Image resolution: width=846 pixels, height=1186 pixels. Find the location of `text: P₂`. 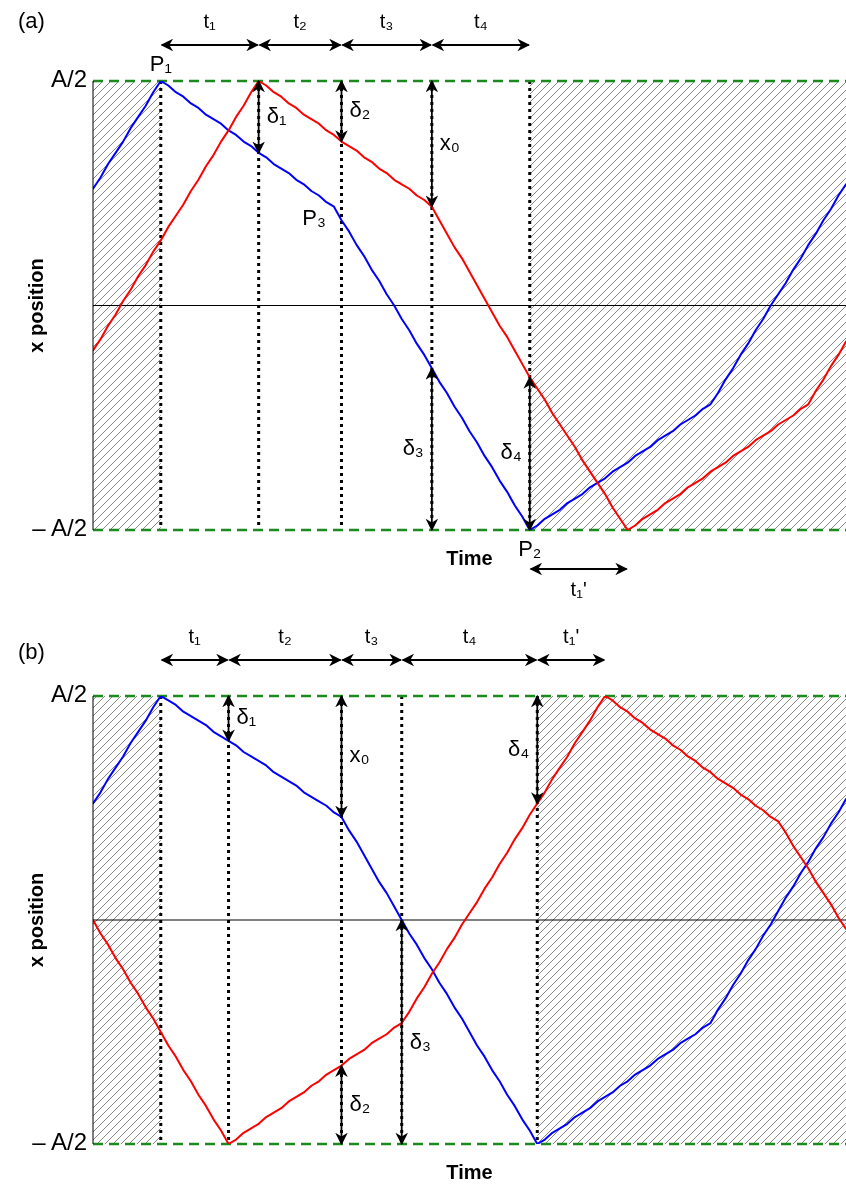

text: P₂ is located at coordinates (530, 548).